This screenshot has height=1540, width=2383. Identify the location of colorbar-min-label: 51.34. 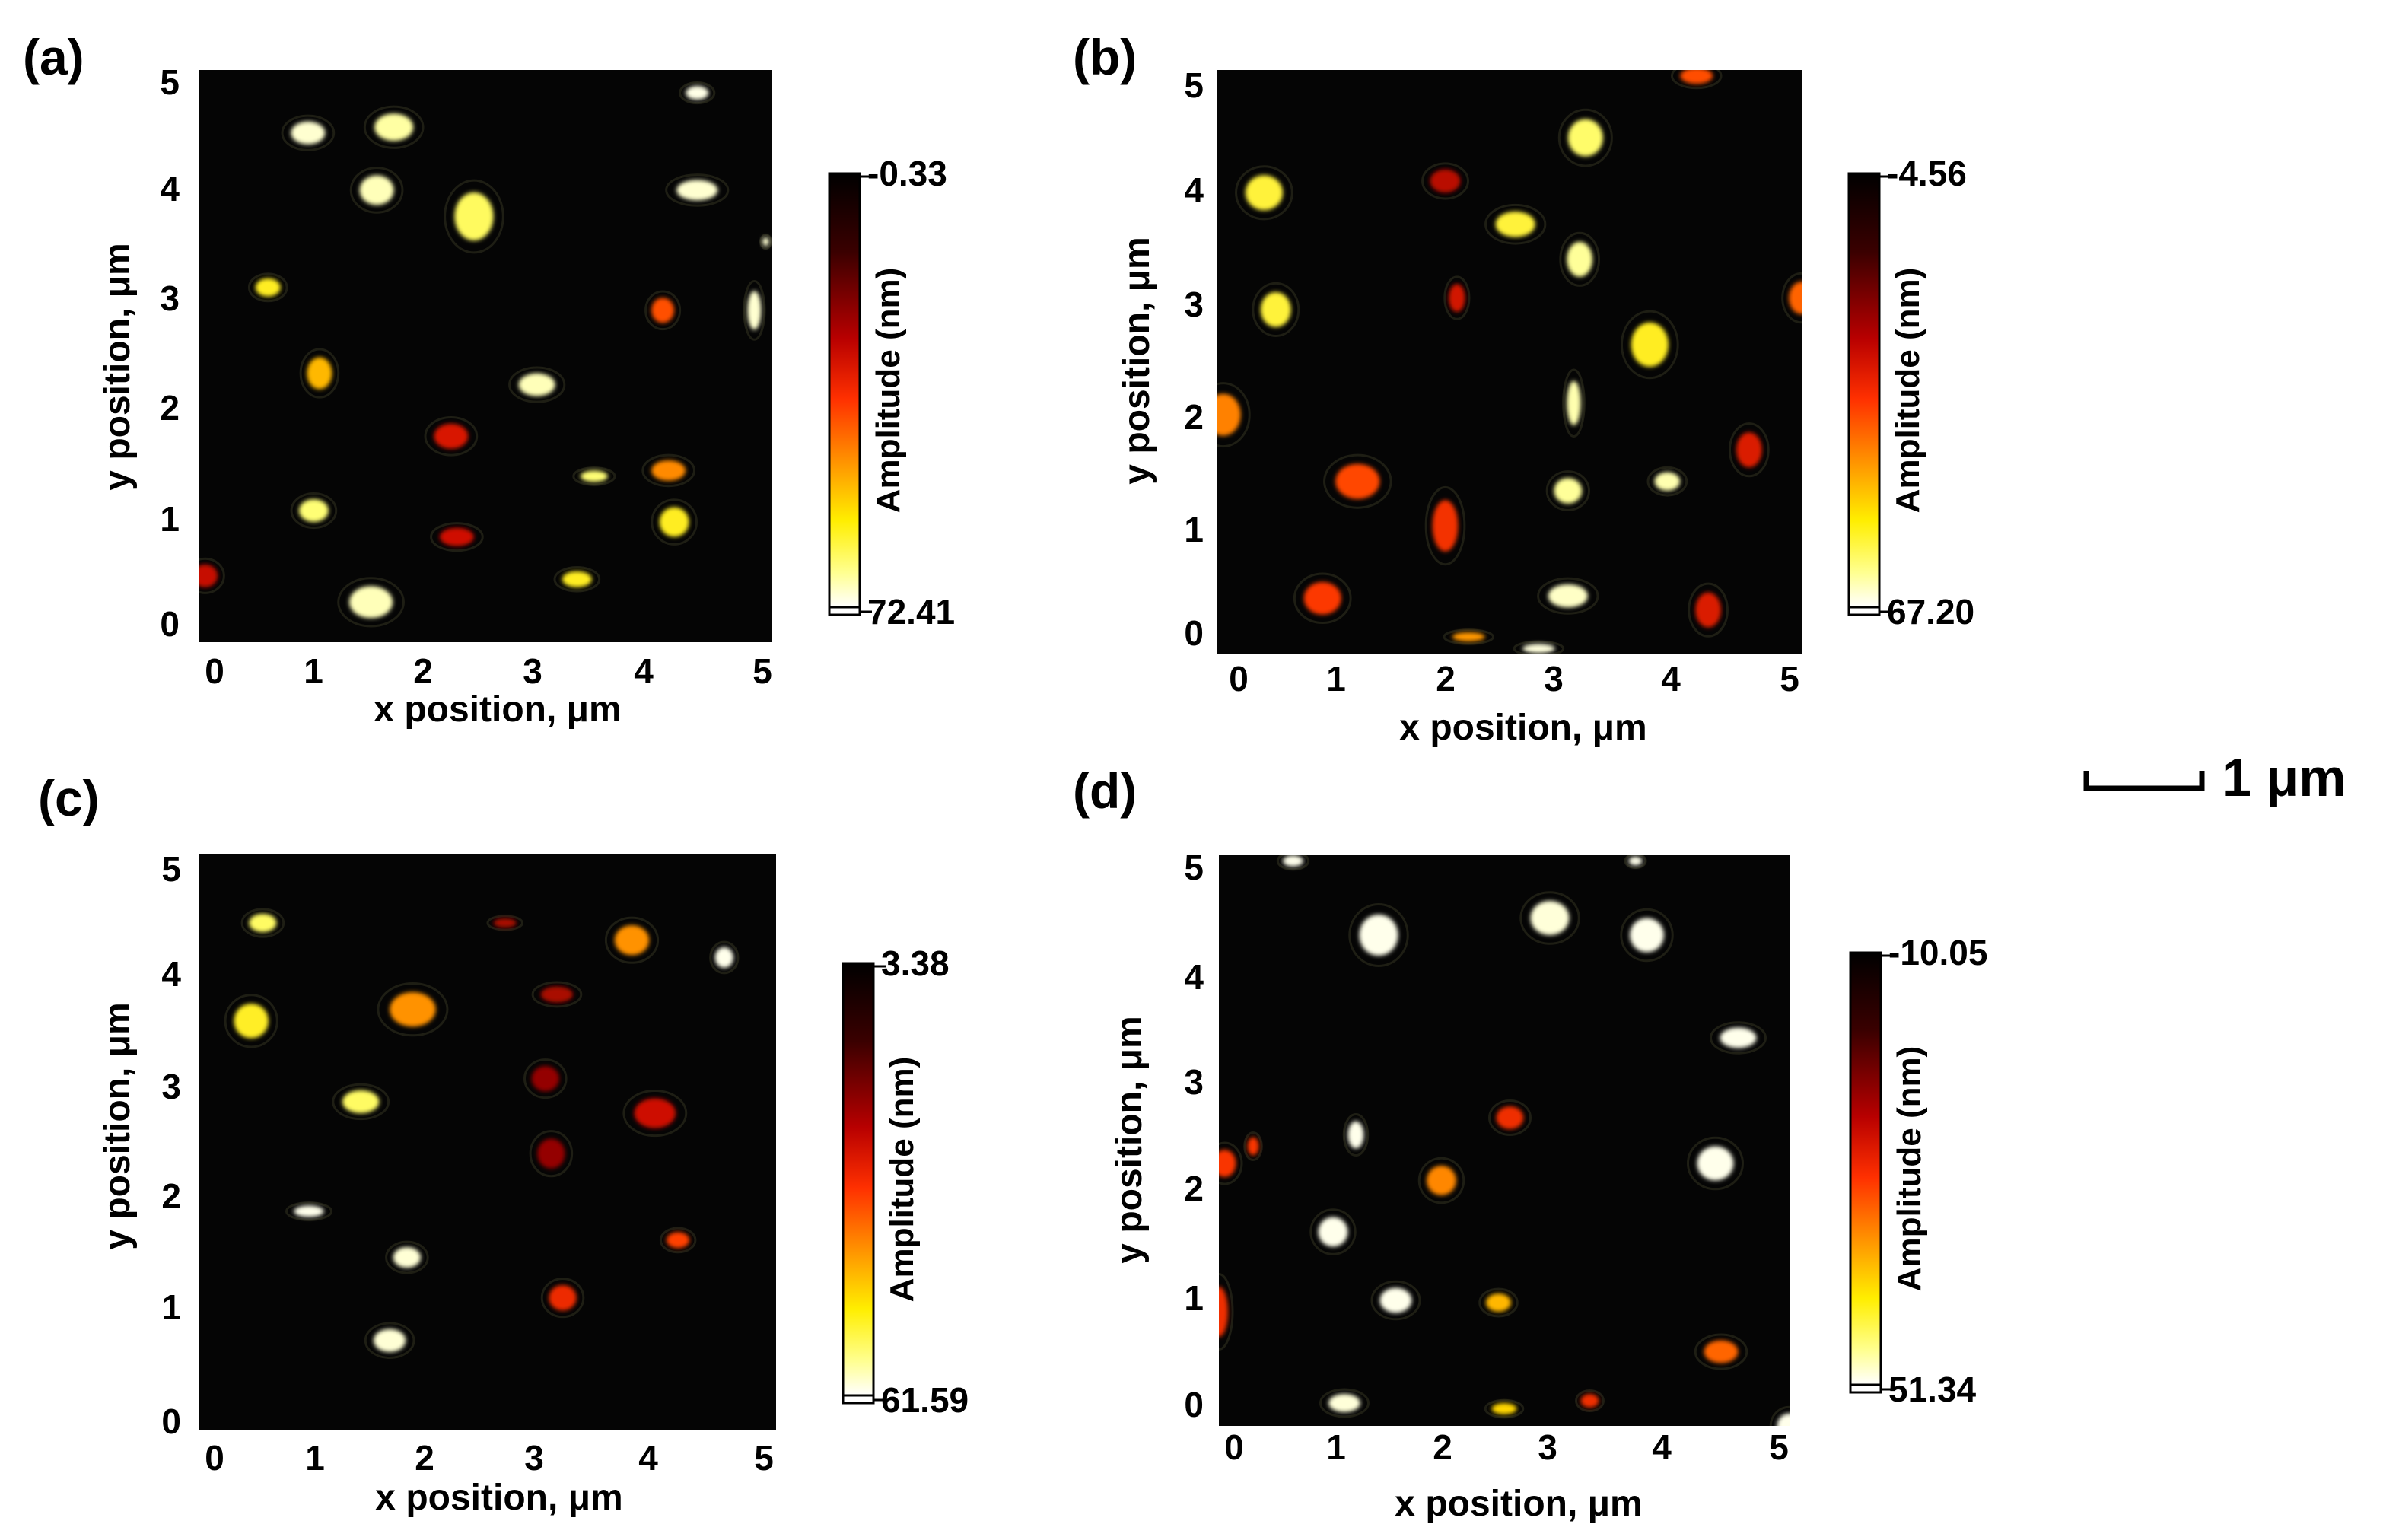
(1933, 1390).